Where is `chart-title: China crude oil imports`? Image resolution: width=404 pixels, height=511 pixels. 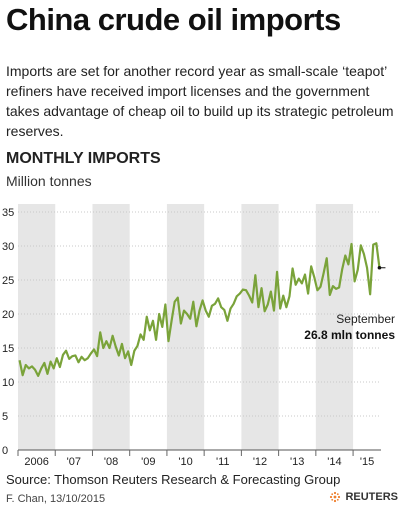
chart-title: China crude oil imports is located at coordinates (173, 19).